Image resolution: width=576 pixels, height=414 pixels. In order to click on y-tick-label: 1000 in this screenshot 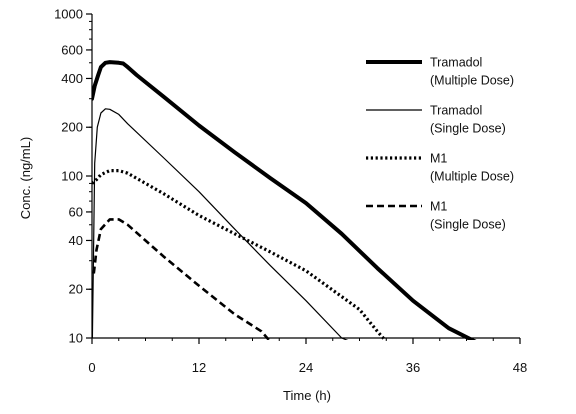, I will do `click(68, 14)`.